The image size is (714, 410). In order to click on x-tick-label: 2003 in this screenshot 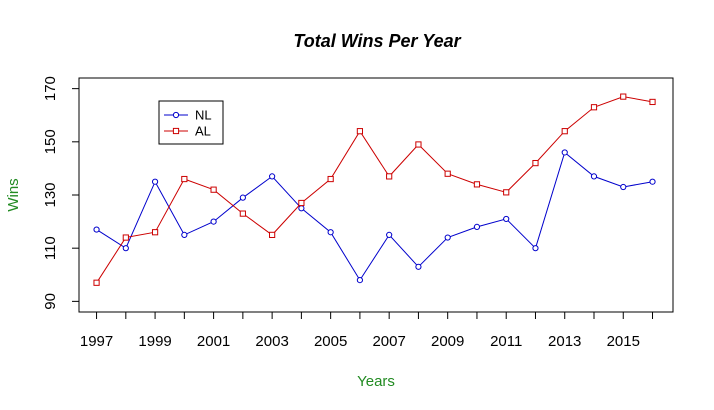, I will do `click(271, 341)`.